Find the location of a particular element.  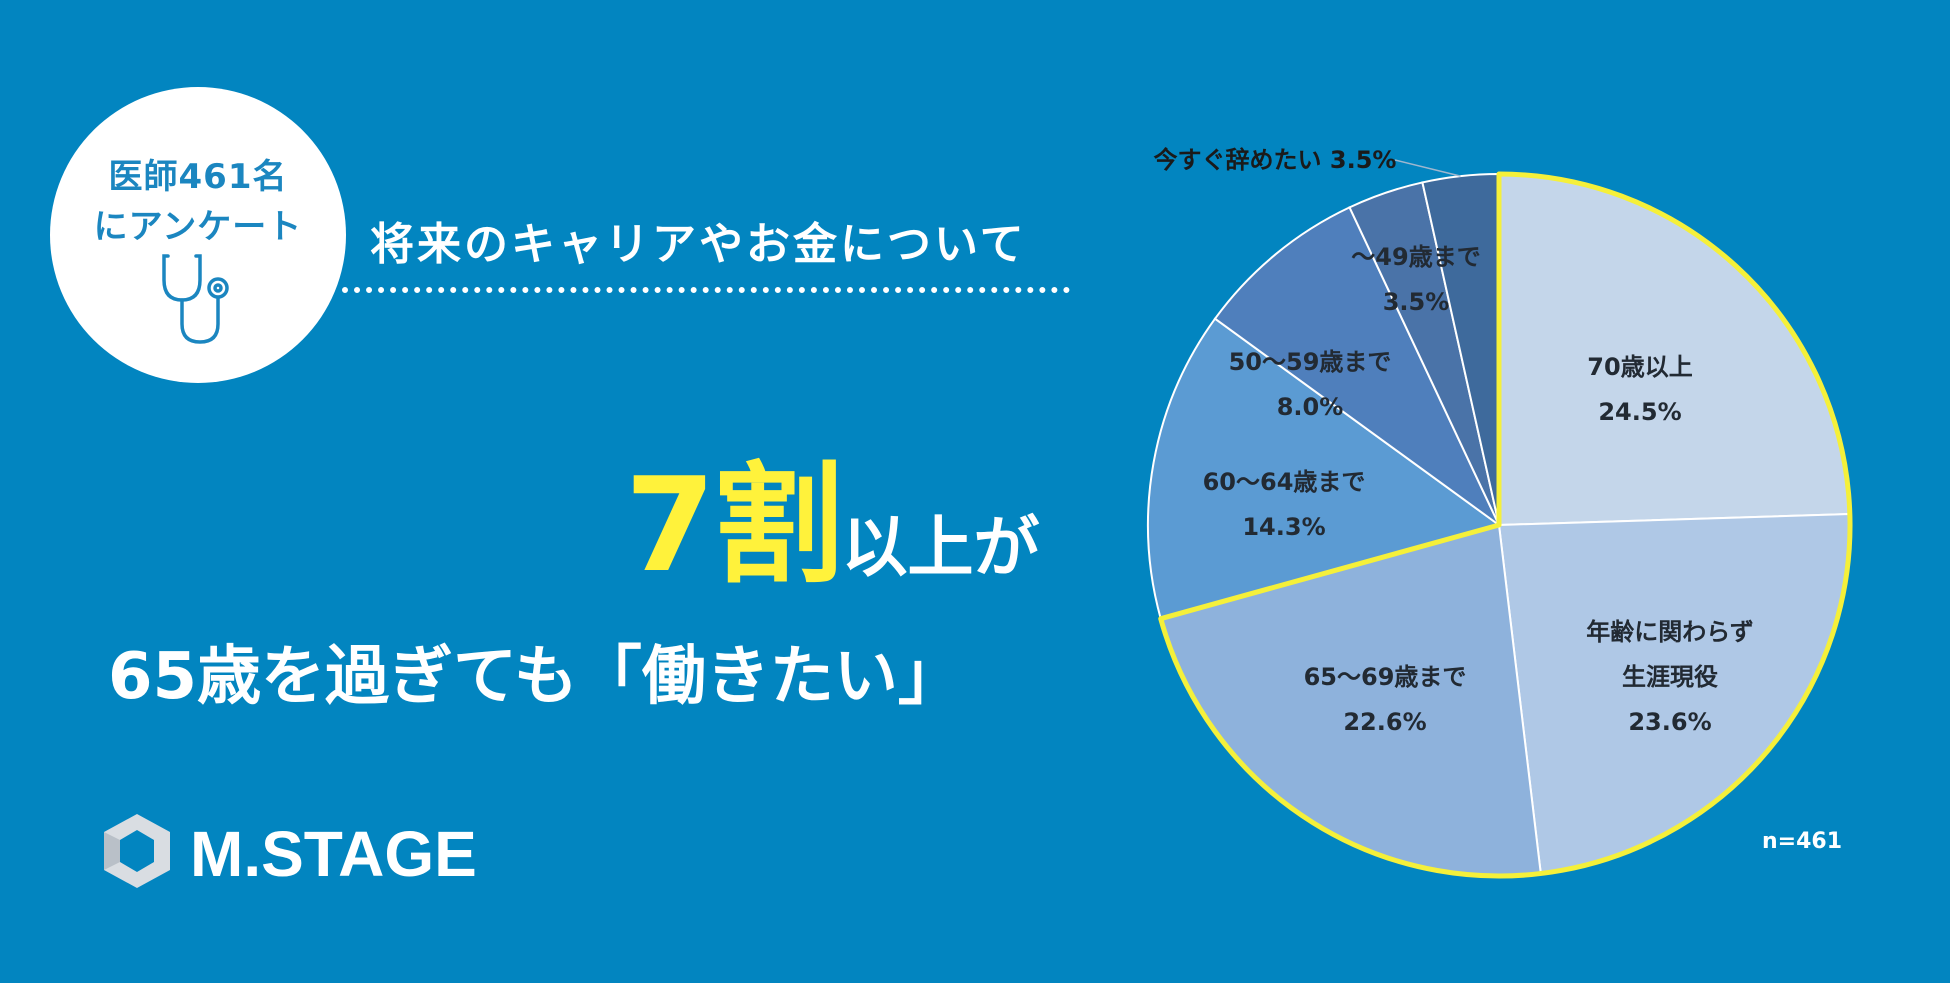

headline: 7割以上が is located at coordinates (832, 514).